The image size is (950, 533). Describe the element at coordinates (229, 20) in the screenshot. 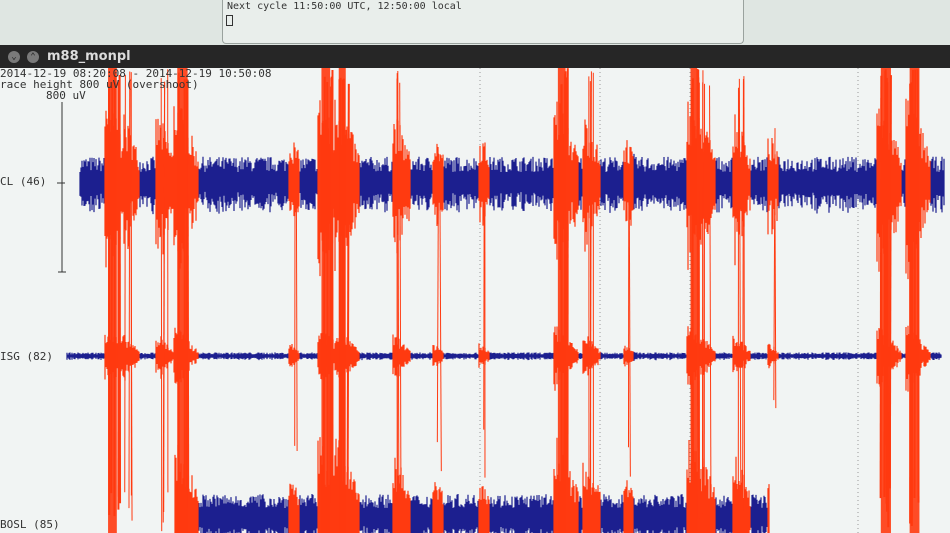

I see `text-cursor` at that location.